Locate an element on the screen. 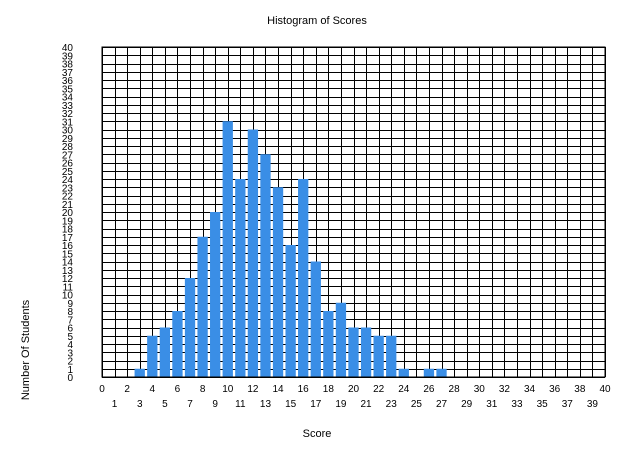 The width and height of the screenshot is (635, 454). y-tick-label: 19 is located at coordinates (68, 221).